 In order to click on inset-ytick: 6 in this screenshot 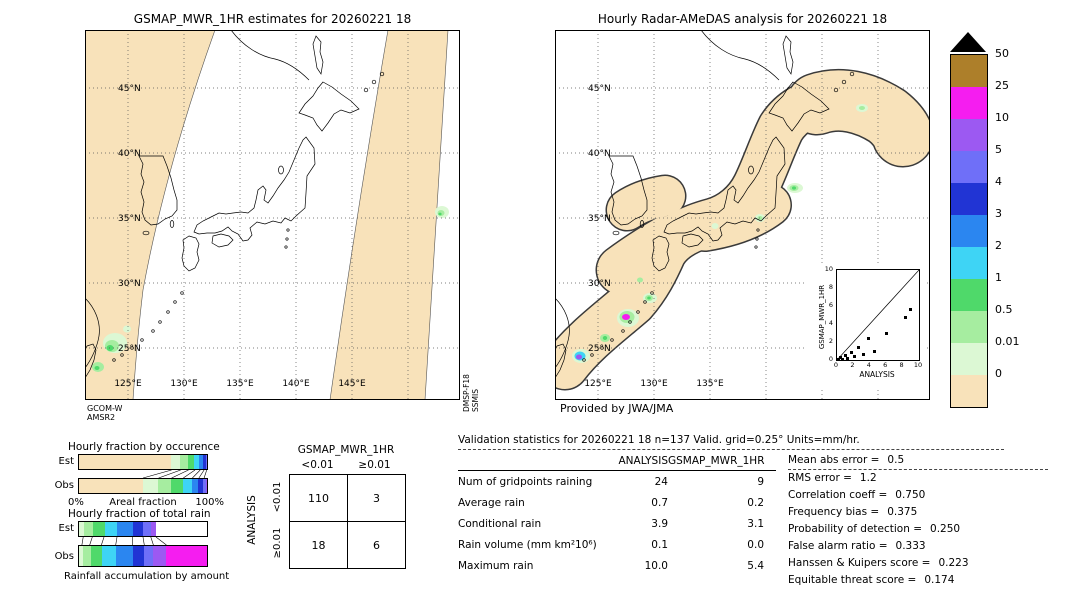, I will do `click(830, 305)`.